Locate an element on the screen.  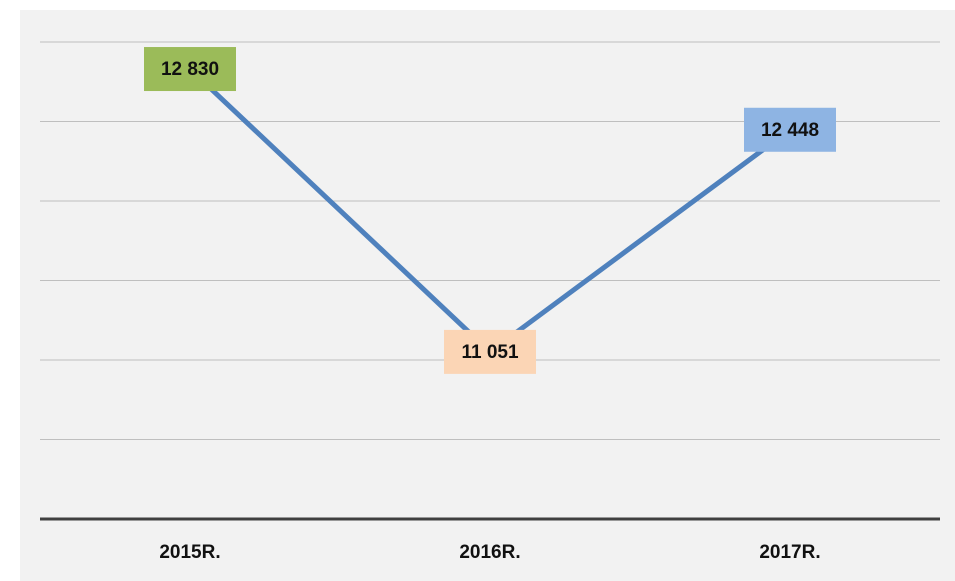
x-tick-label: 2017R. is located at coordinates (789, 552).